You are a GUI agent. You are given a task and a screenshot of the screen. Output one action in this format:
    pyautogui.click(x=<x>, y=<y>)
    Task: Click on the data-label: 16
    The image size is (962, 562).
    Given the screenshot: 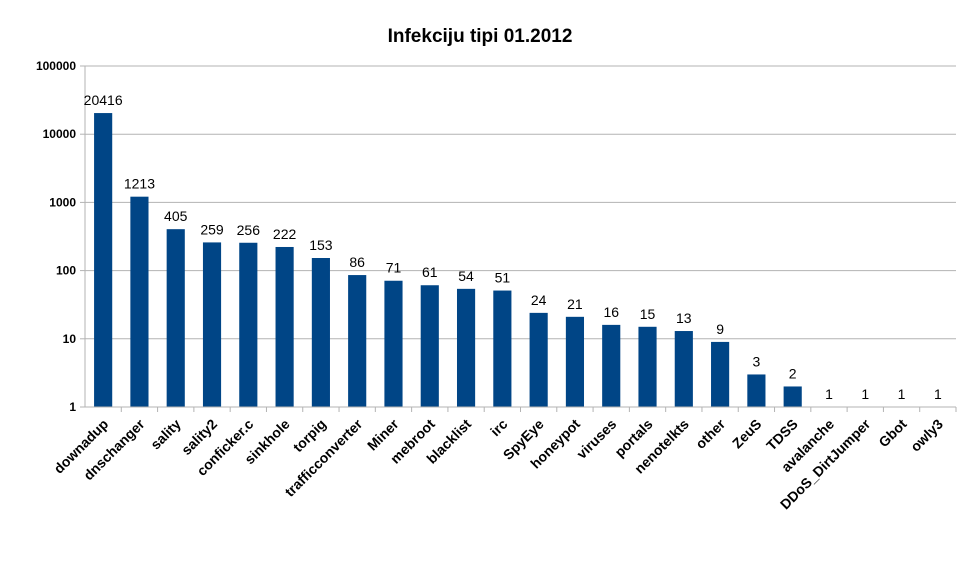 What is the action you would take?
    pyautogui.click(x=611, y=312)
    